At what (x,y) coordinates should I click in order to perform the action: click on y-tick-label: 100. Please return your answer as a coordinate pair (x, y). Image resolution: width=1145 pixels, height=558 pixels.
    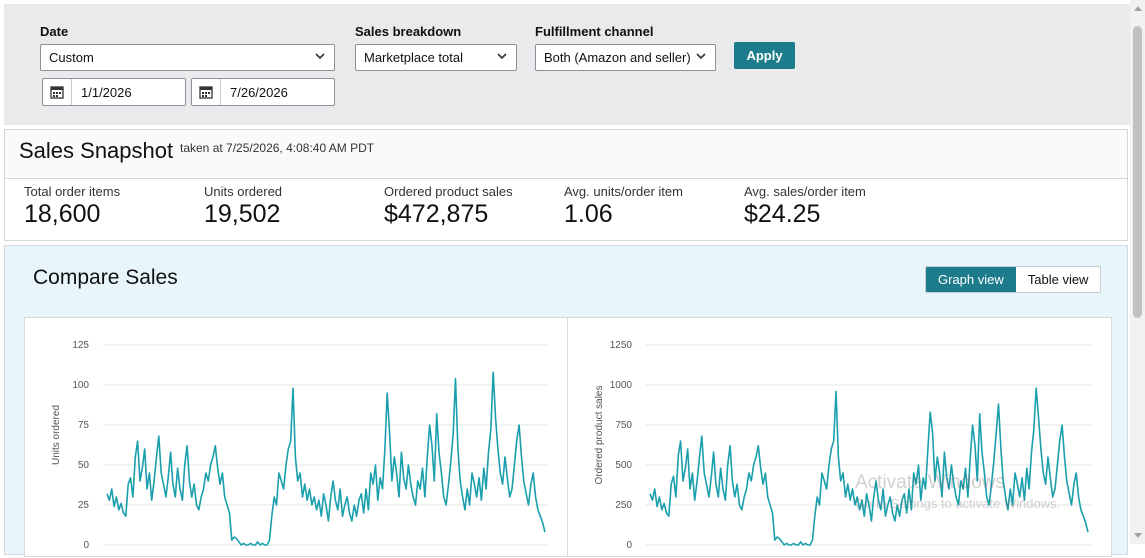
    Looking at the image, I should click on (80, 385).